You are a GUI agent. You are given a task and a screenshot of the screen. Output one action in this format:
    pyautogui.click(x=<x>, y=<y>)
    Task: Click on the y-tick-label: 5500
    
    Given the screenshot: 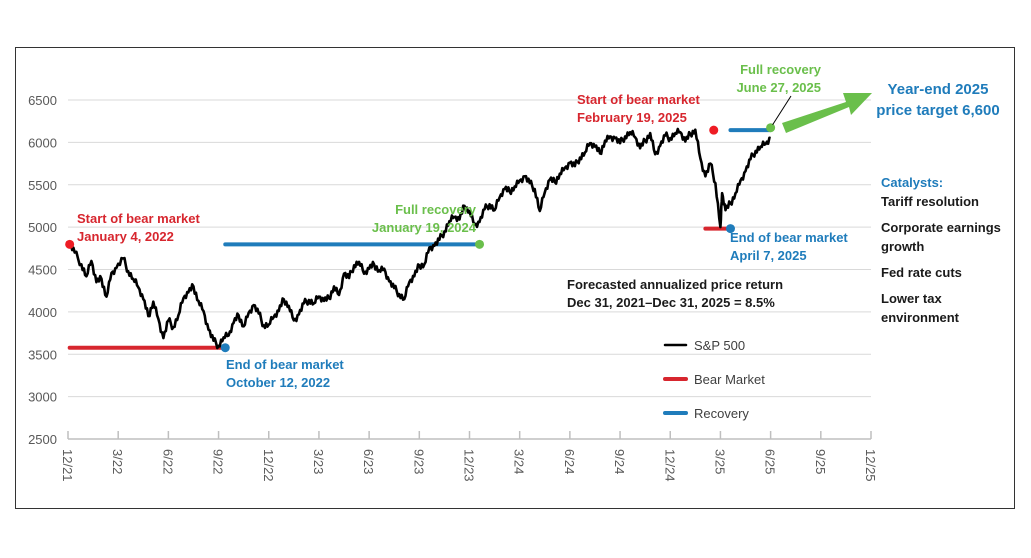 What is the action you would take?
    pyautogui.click(x=42, y=185)
    